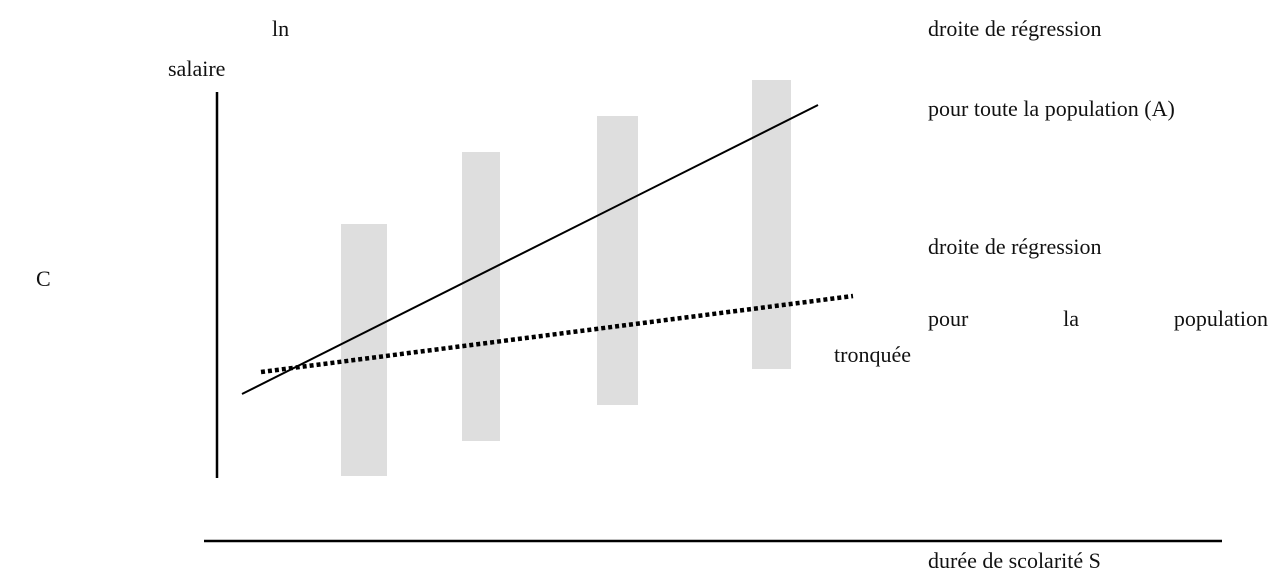  What do you see at coordinates (281, 28) in the screenshot?
I see `y-axis-label-ln: ln` at bounding box center [281, 28].